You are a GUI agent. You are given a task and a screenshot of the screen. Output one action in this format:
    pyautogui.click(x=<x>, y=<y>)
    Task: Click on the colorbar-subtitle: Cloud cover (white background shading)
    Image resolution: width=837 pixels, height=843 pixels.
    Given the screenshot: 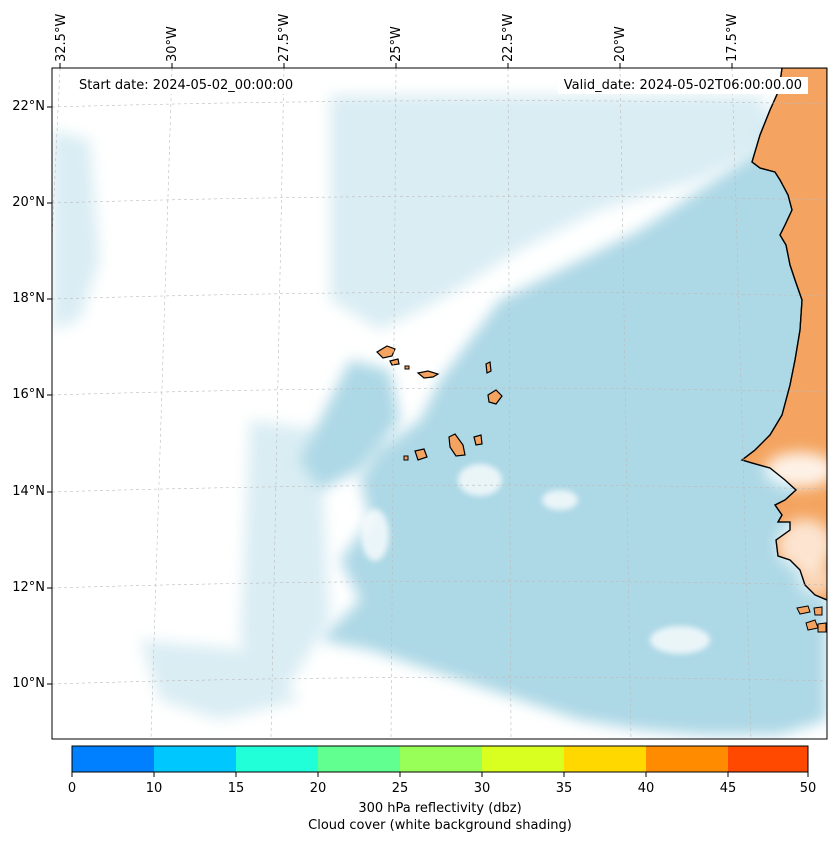 What is the action you would take?
    pyautogui.click(x=440, y=825)
    